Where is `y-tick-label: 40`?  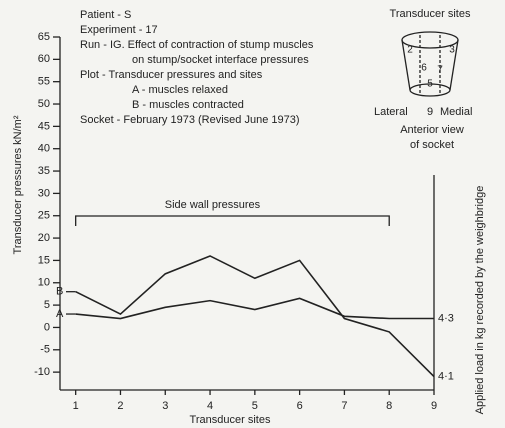
y-tick-label: 40 is located at coordinates (44, 149).